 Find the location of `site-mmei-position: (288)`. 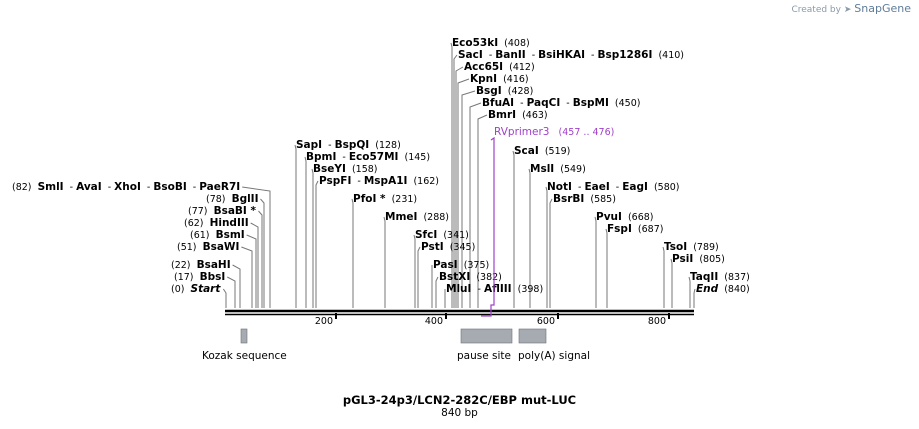

site-mmei-position: (288) is located at coordinates (436, 217).